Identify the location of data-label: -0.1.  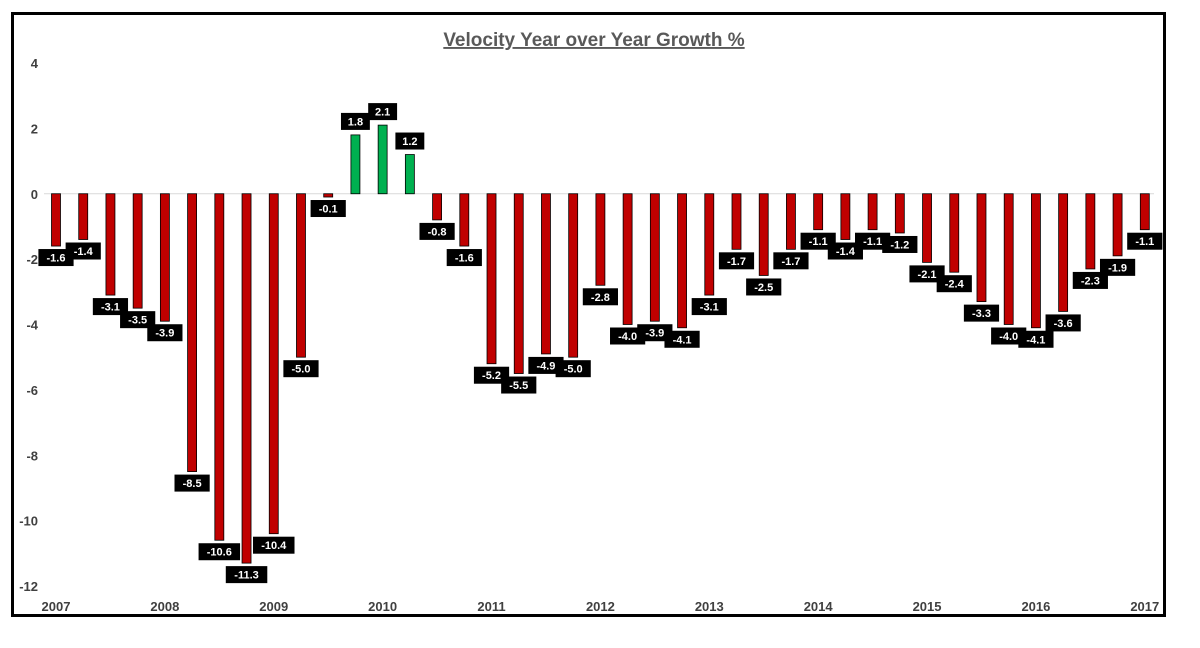
(328, 210).